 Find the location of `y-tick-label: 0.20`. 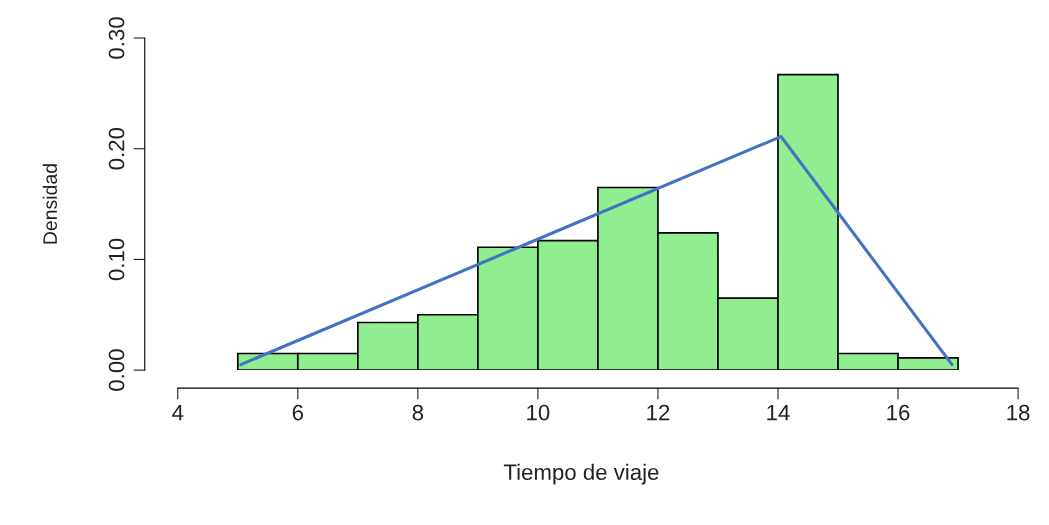

y-tick-label: 0.20 is located at coordinates (116, 148).